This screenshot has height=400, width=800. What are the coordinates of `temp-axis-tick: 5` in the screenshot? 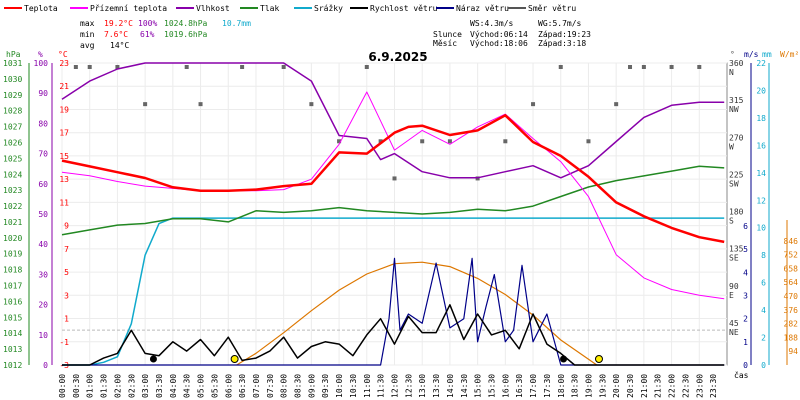 It's located at (66, 272).